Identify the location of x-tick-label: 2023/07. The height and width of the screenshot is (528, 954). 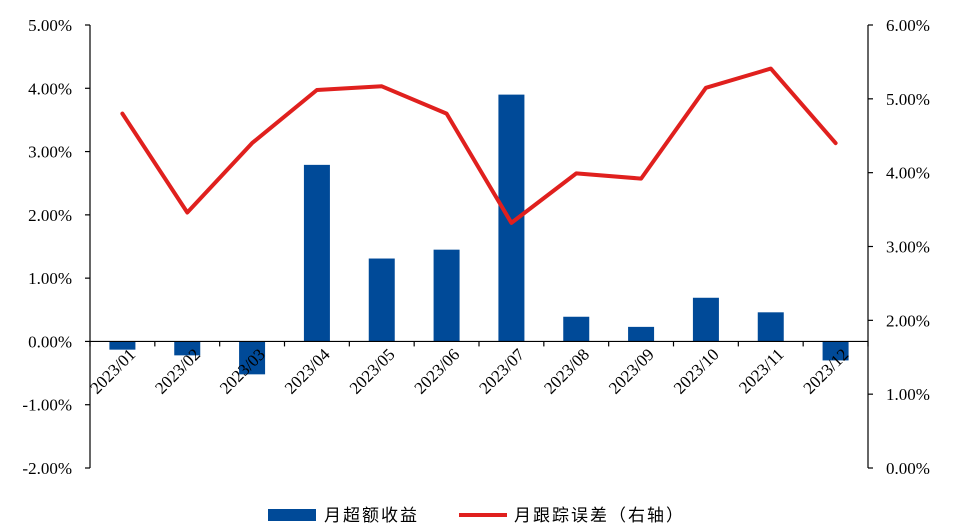
(501, 370).